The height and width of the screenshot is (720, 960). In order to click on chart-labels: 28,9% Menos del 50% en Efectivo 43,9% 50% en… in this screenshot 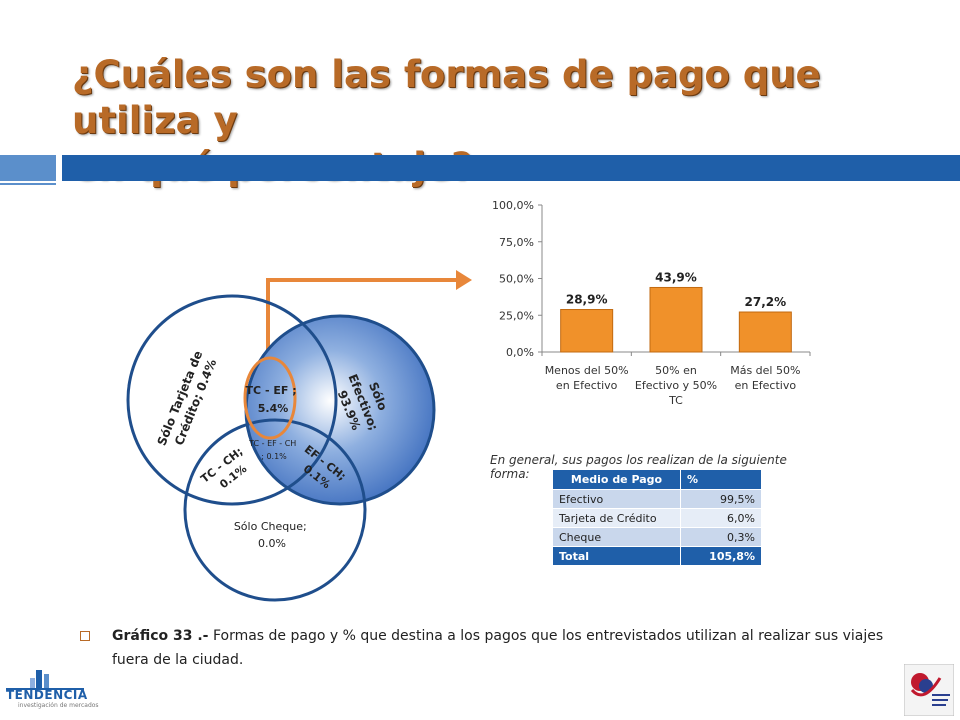, I will do `click(673, 338)`.